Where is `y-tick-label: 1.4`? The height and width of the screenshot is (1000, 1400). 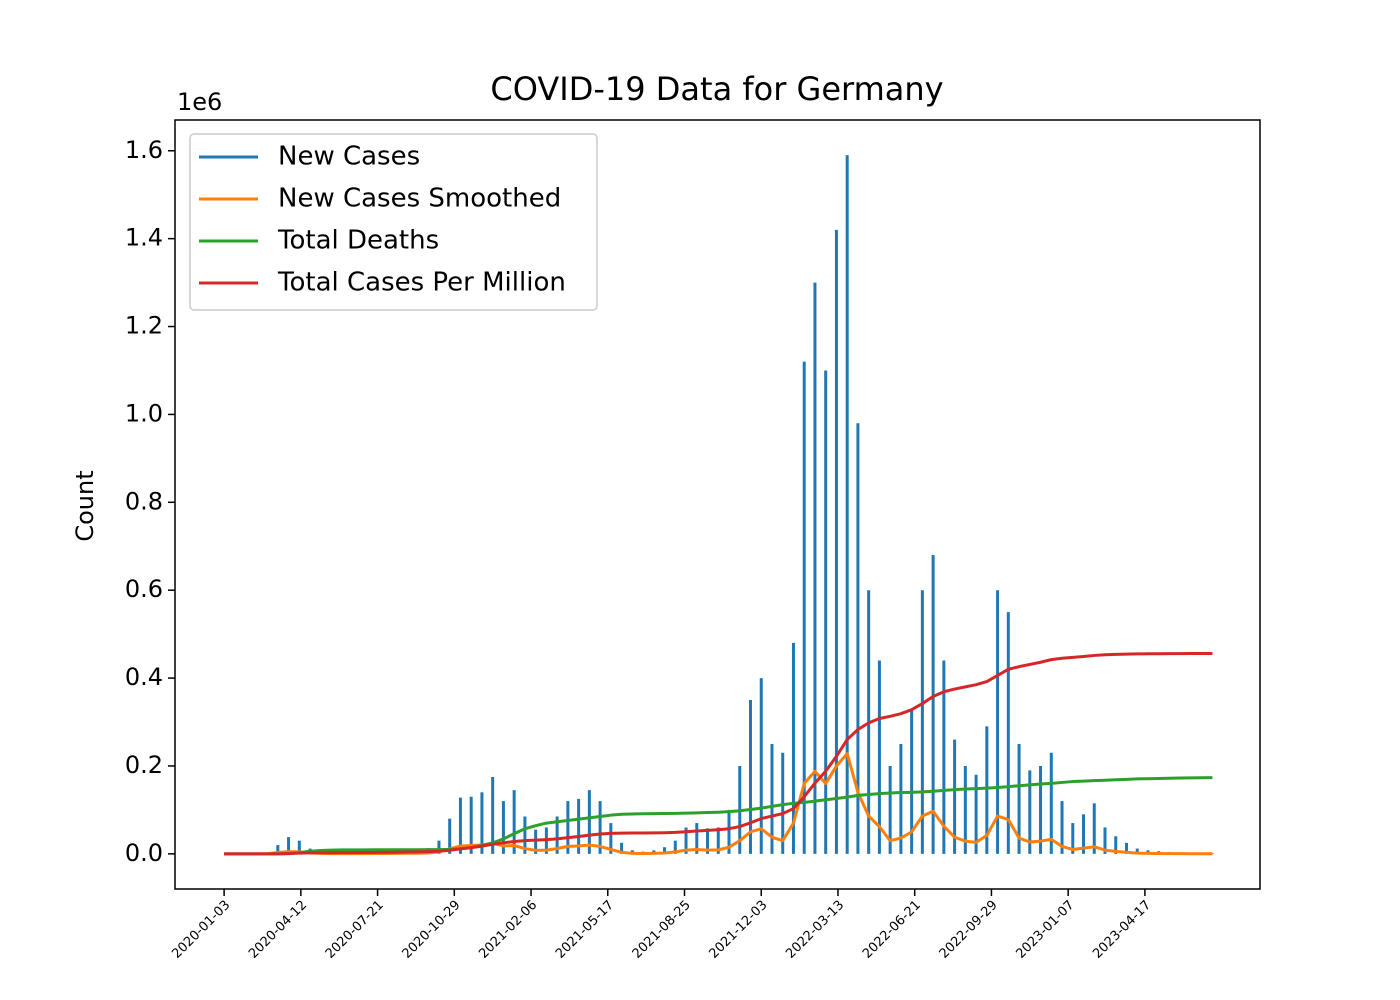 y-tick-label: 1.4 is located at coordinates (144, 238).